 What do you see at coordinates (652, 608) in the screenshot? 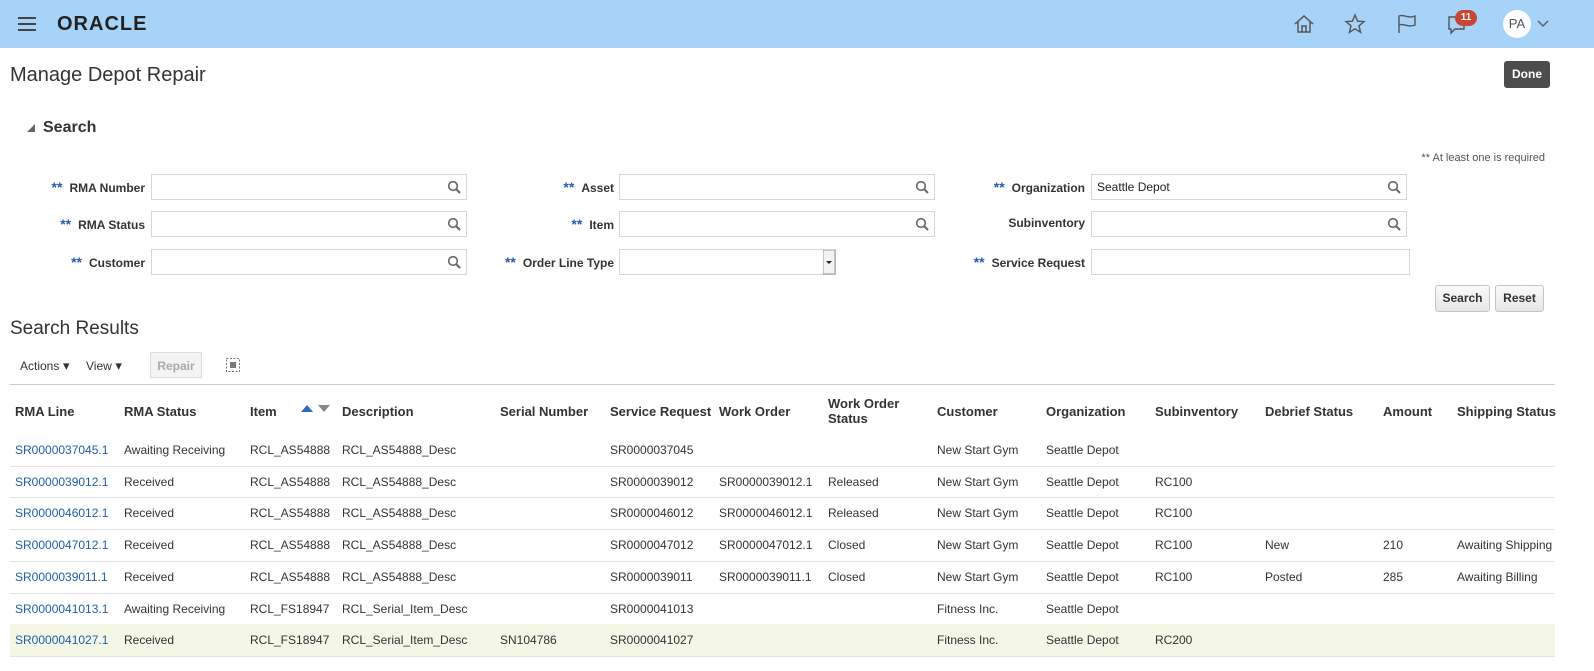
I see `table-cell: SR0000041013` at bounding box center [652, 608].